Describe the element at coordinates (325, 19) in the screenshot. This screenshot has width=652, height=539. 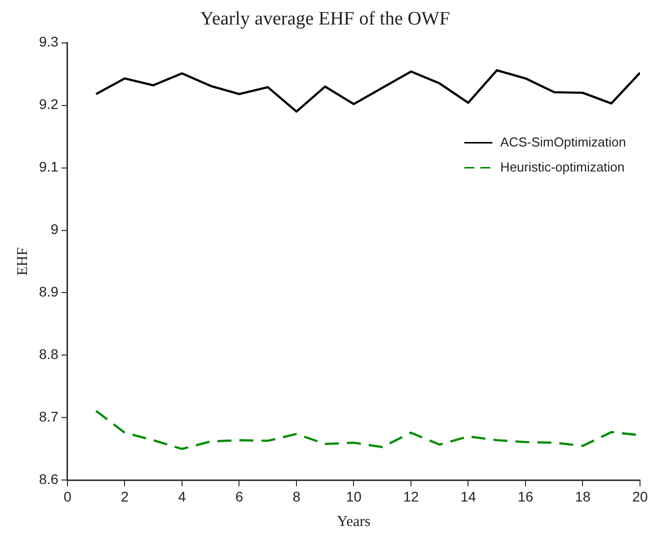
I see `chart-title: Yearly average EHF of the OWF` at that location.